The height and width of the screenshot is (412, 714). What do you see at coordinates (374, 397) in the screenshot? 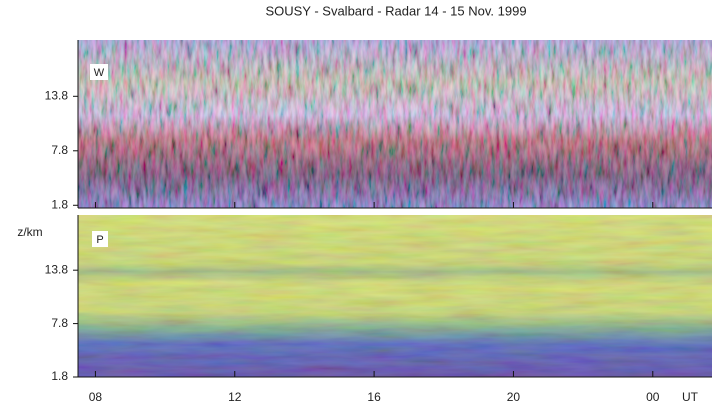
I see `x-tick-label: 16` at bounding box center [374, 397].